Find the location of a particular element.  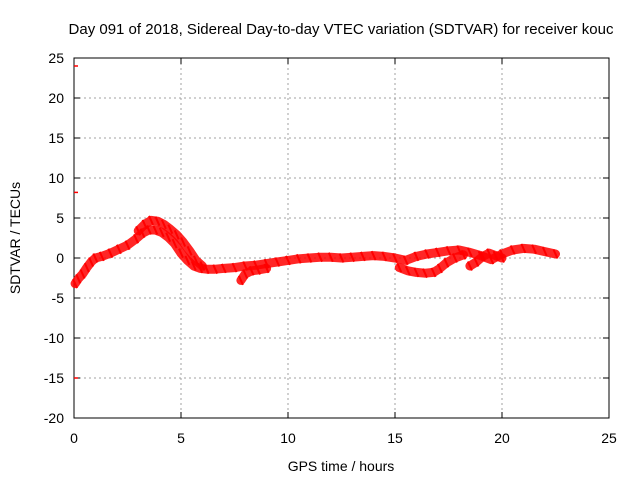

x-axis-label: GPS time / hours is located at coordinates (341, 466).